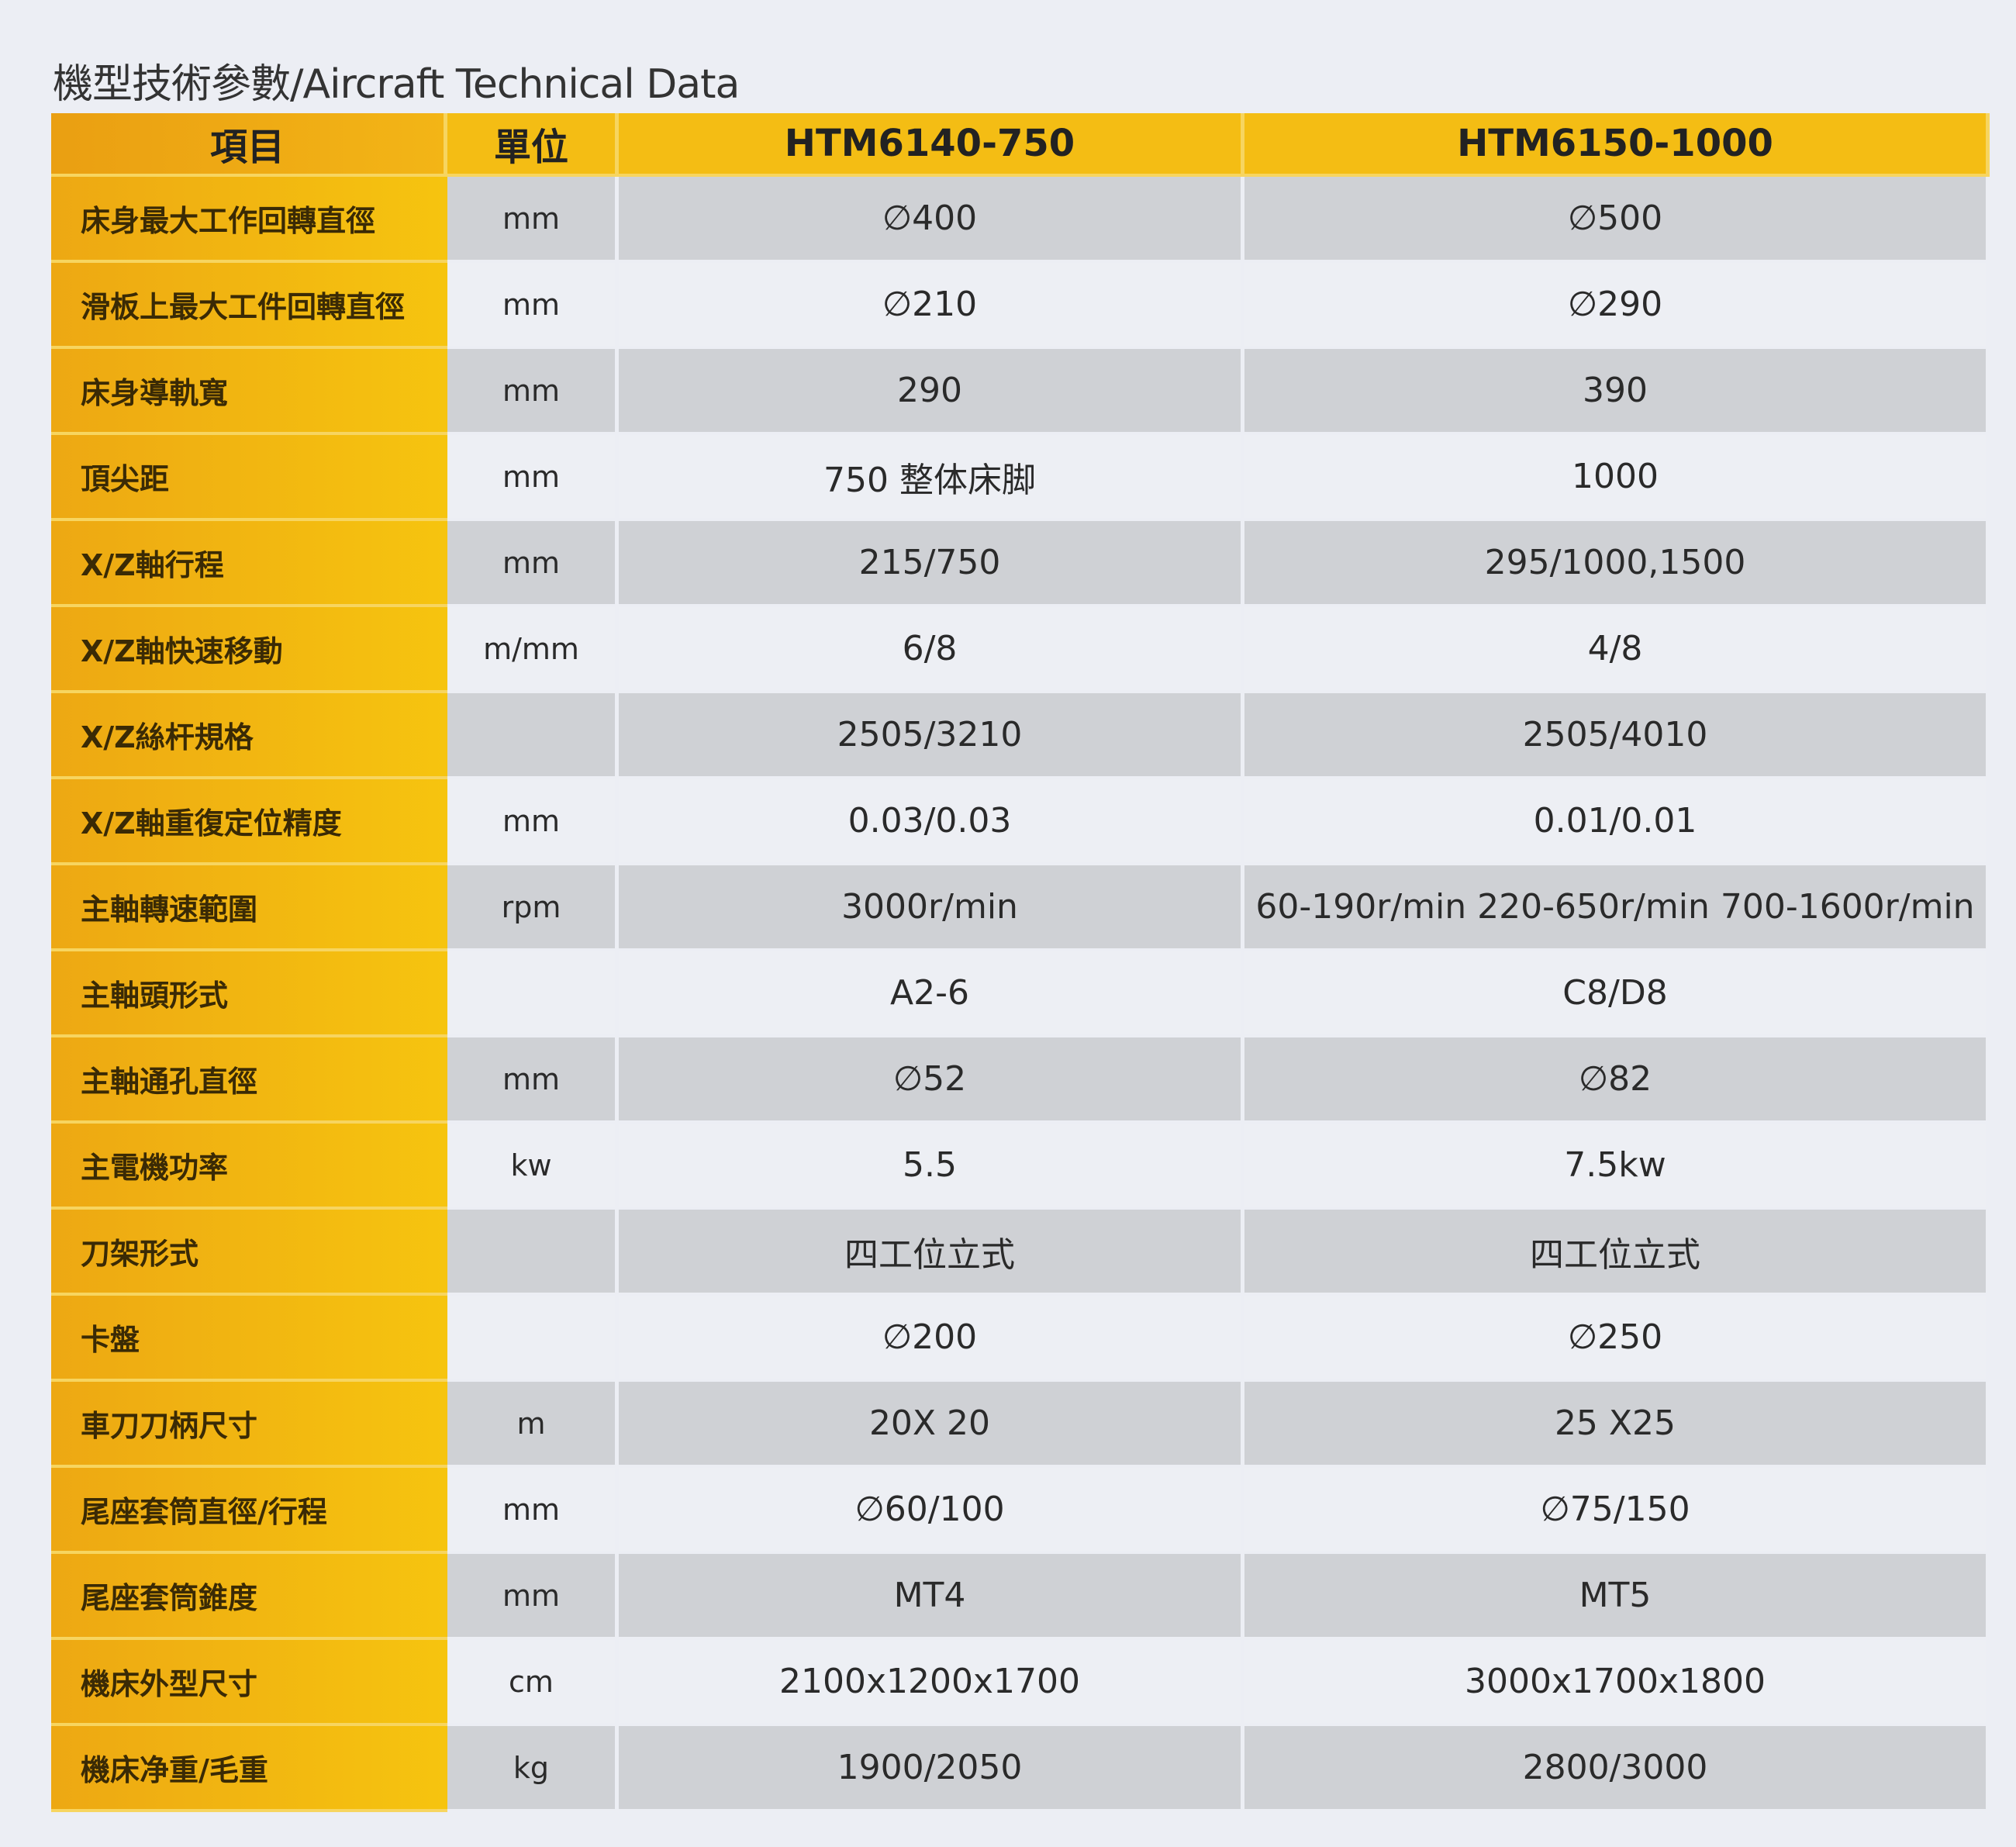 The width and height of the screenshot is (2016, 1847). Describe the element at coordinates (249, 220) in the screenshot. I see `row-label: 床身最大工作回轉直徑` at that location.